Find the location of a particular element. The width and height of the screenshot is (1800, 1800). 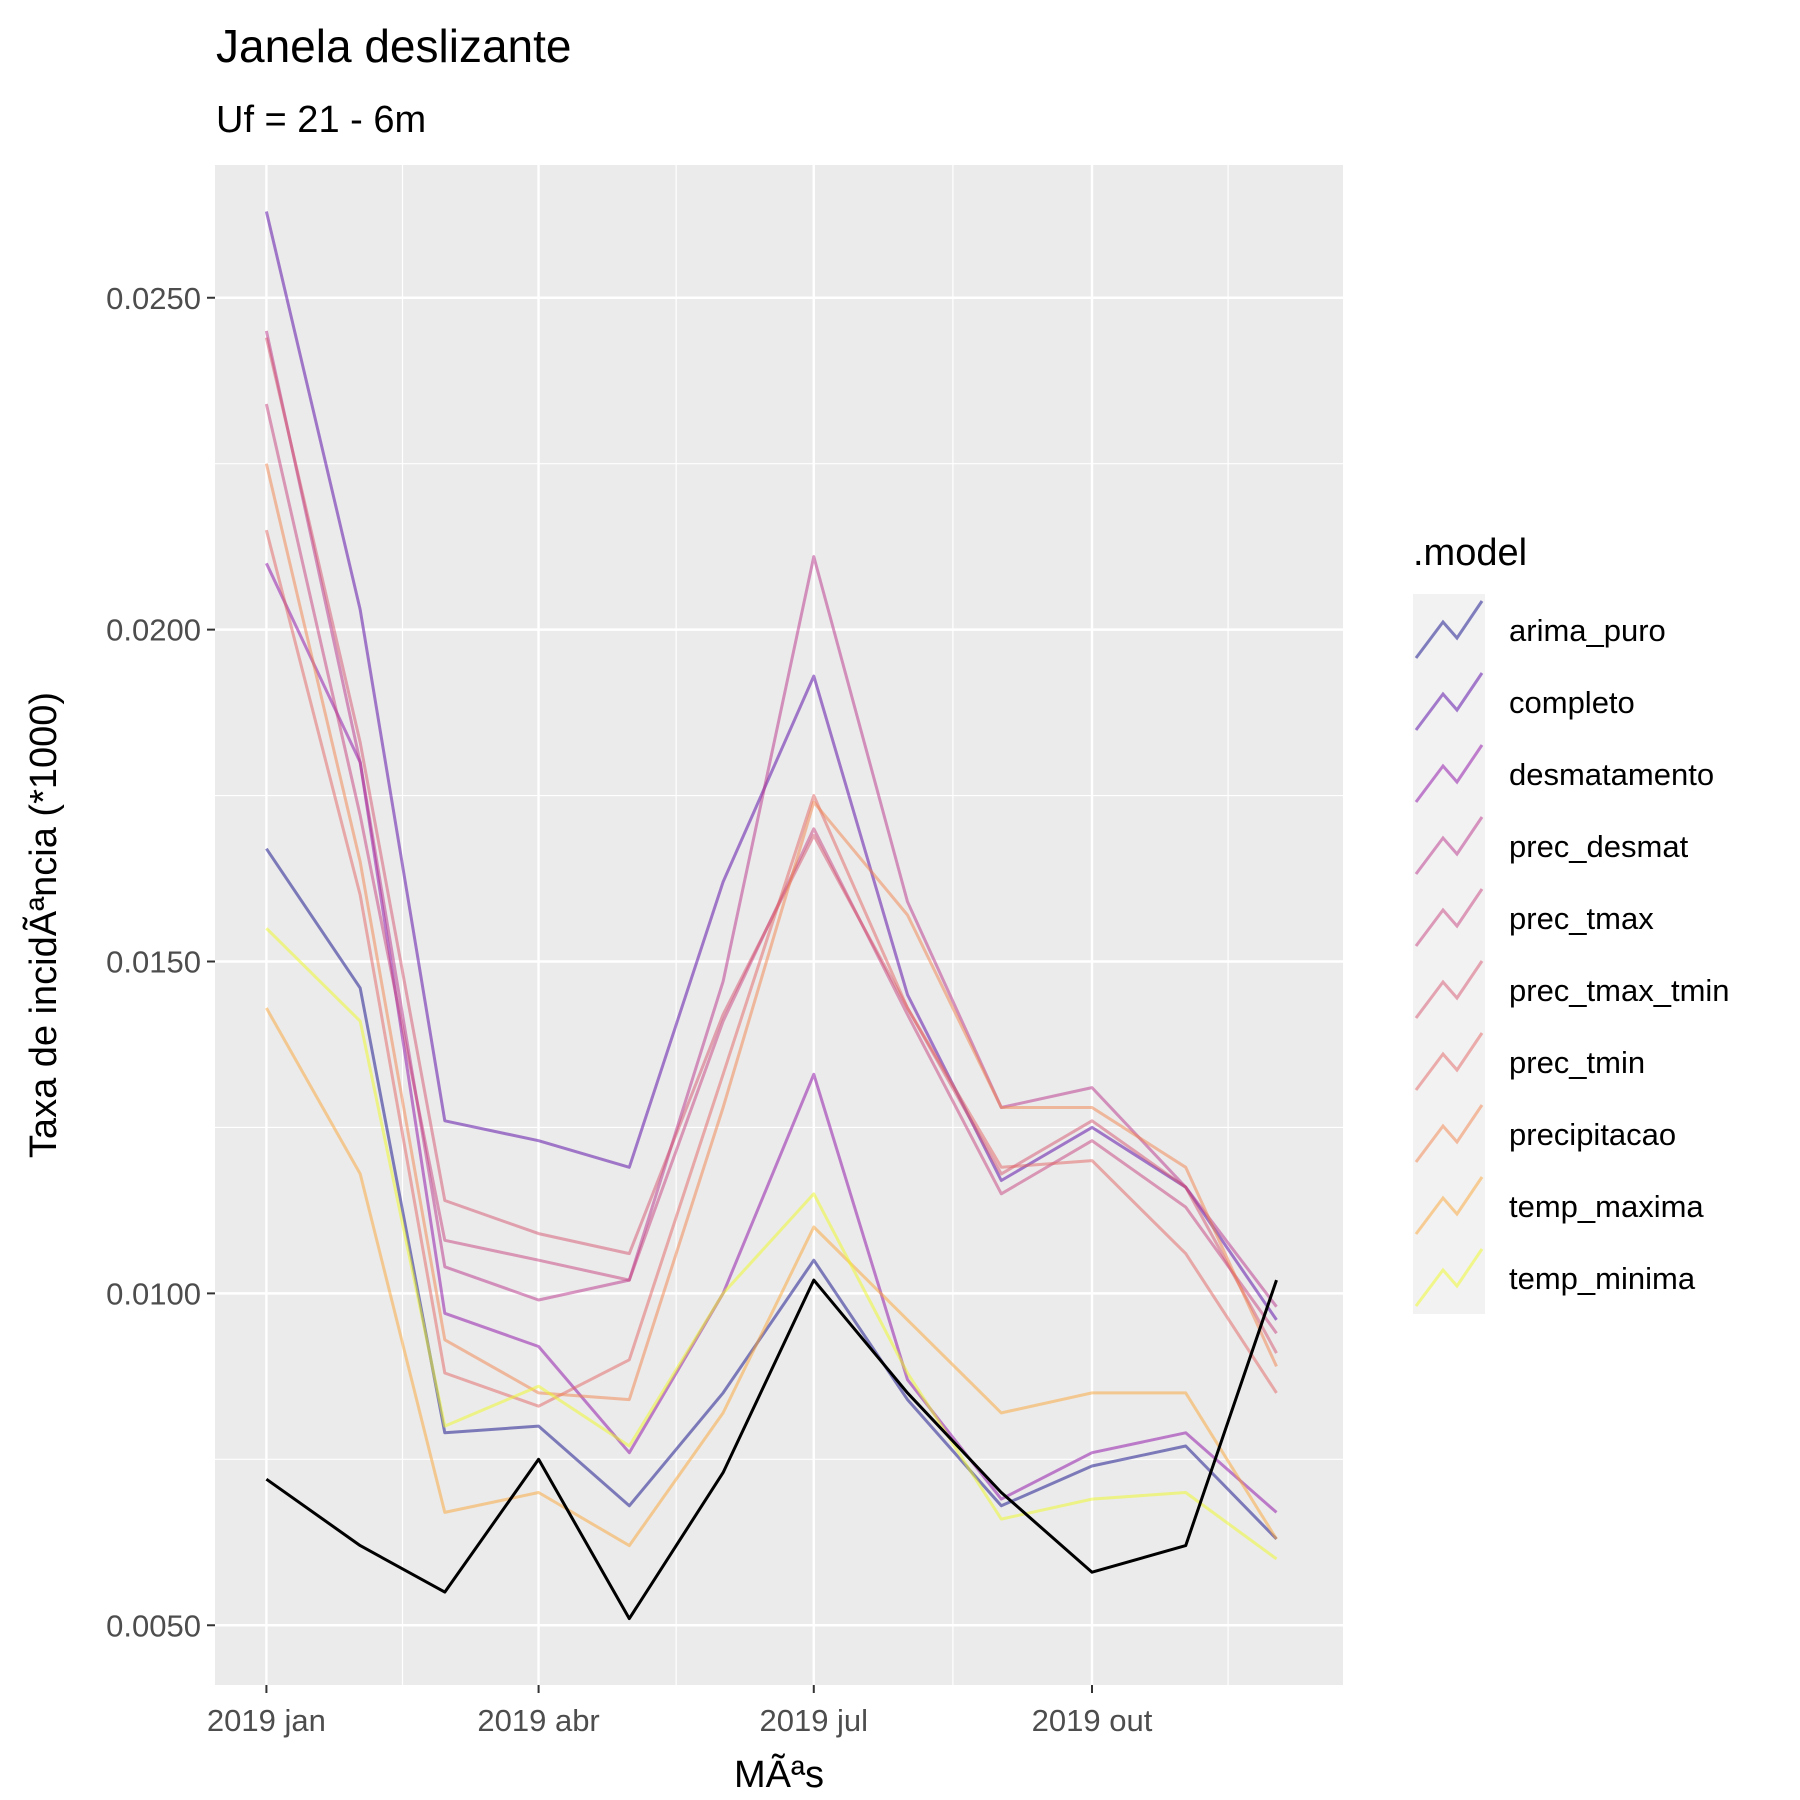

legend-key-desmatamento is located at coordinates (1449, 773).